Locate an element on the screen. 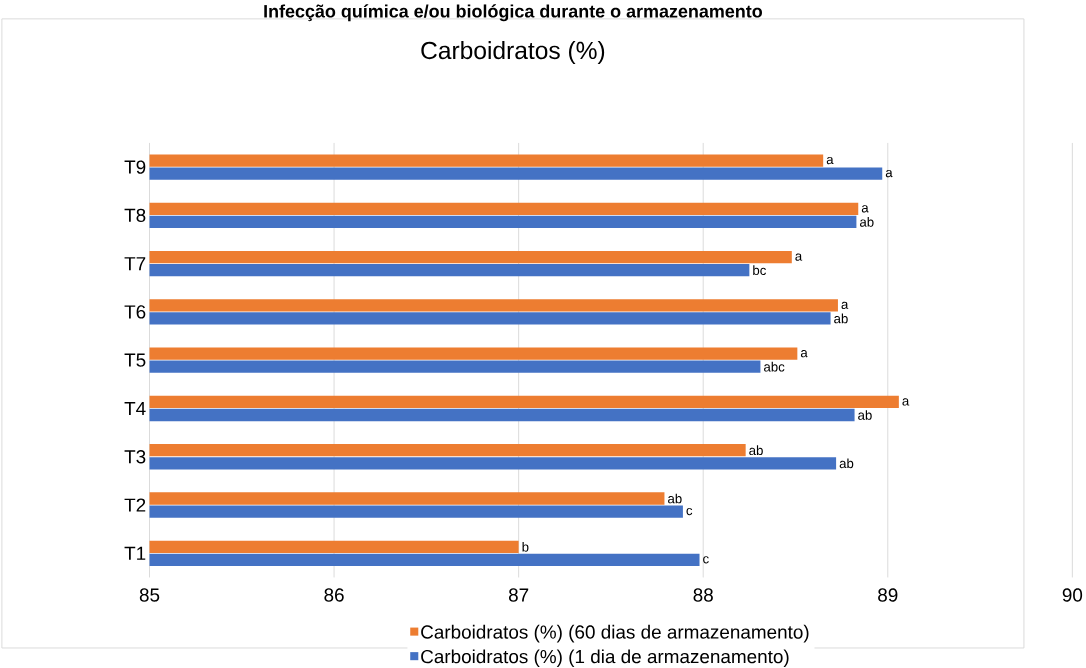 The width and height of the screenshot is (1086, 668). legend-label: Carboidratos (%) (1 dia de armazenamento) is located at coordinates (605, 658).